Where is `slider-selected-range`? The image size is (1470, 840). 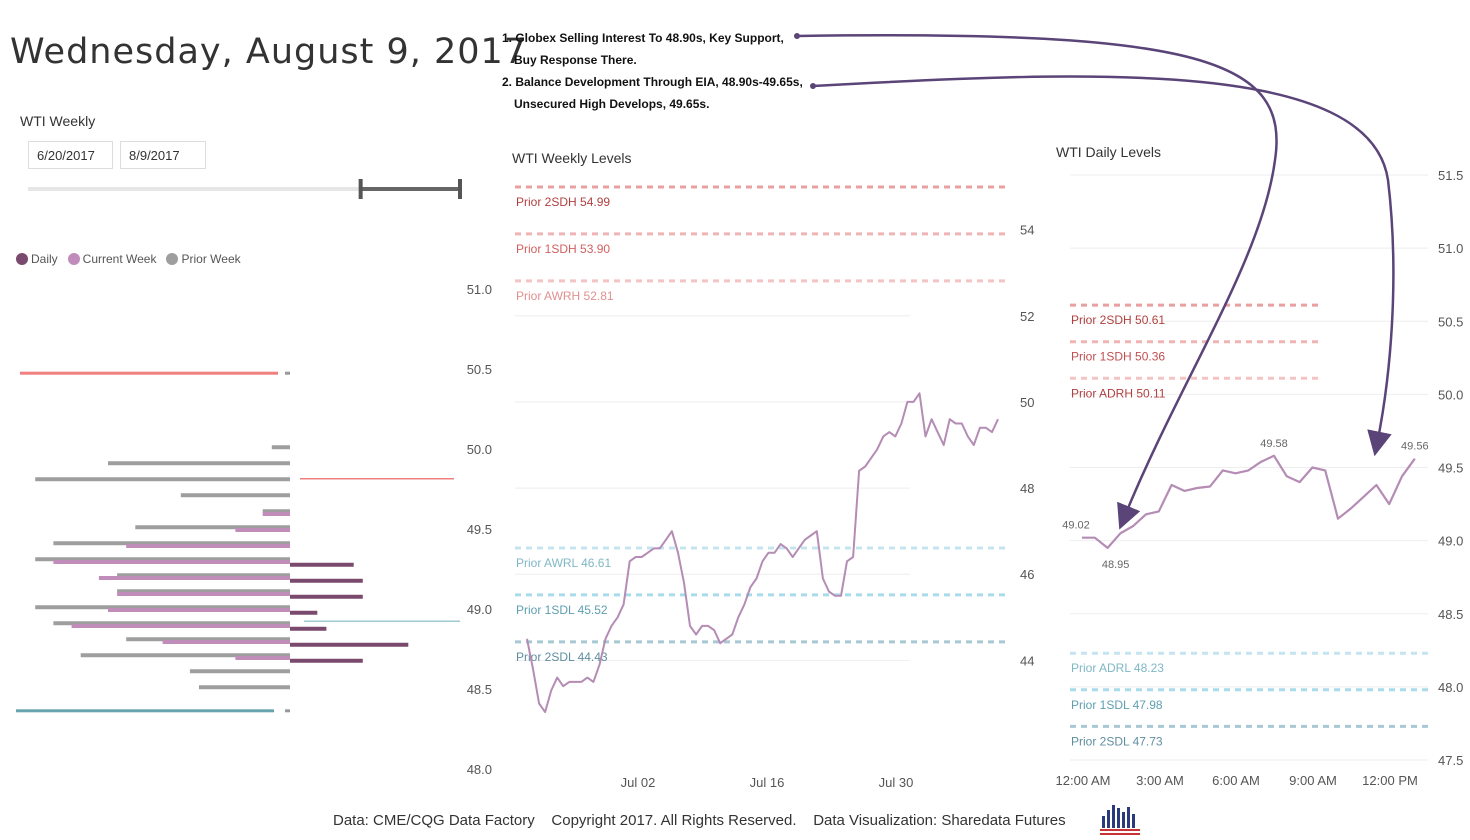 slider-selected-range is located at coordinates (410, 189).